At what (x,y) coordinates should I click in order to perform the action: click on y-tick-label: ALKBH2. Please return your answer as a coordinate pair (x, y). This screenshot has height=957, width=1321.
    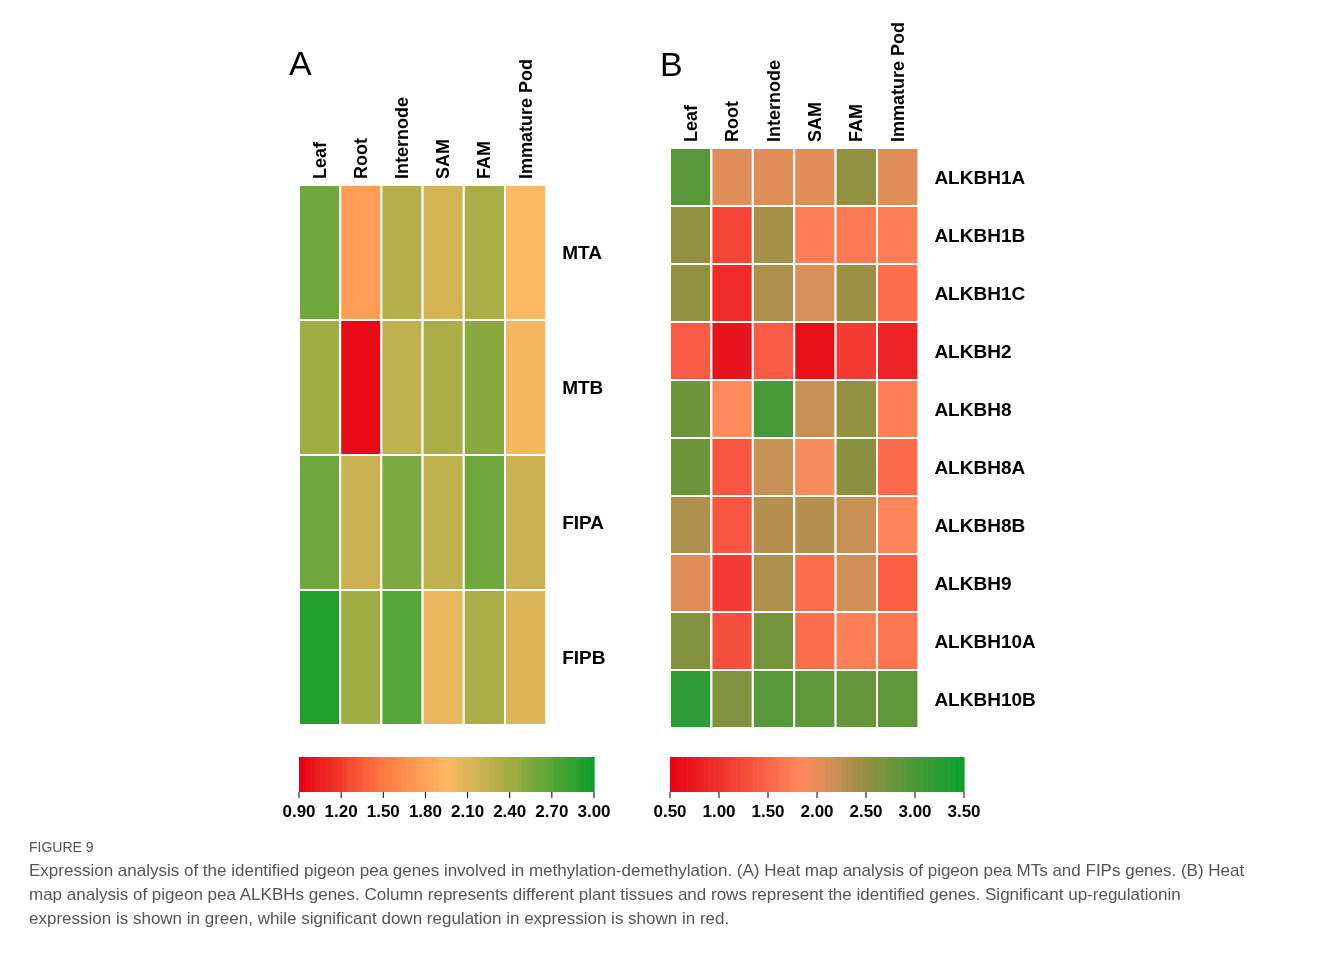
    Looking at the image, I should click on (973, 351).